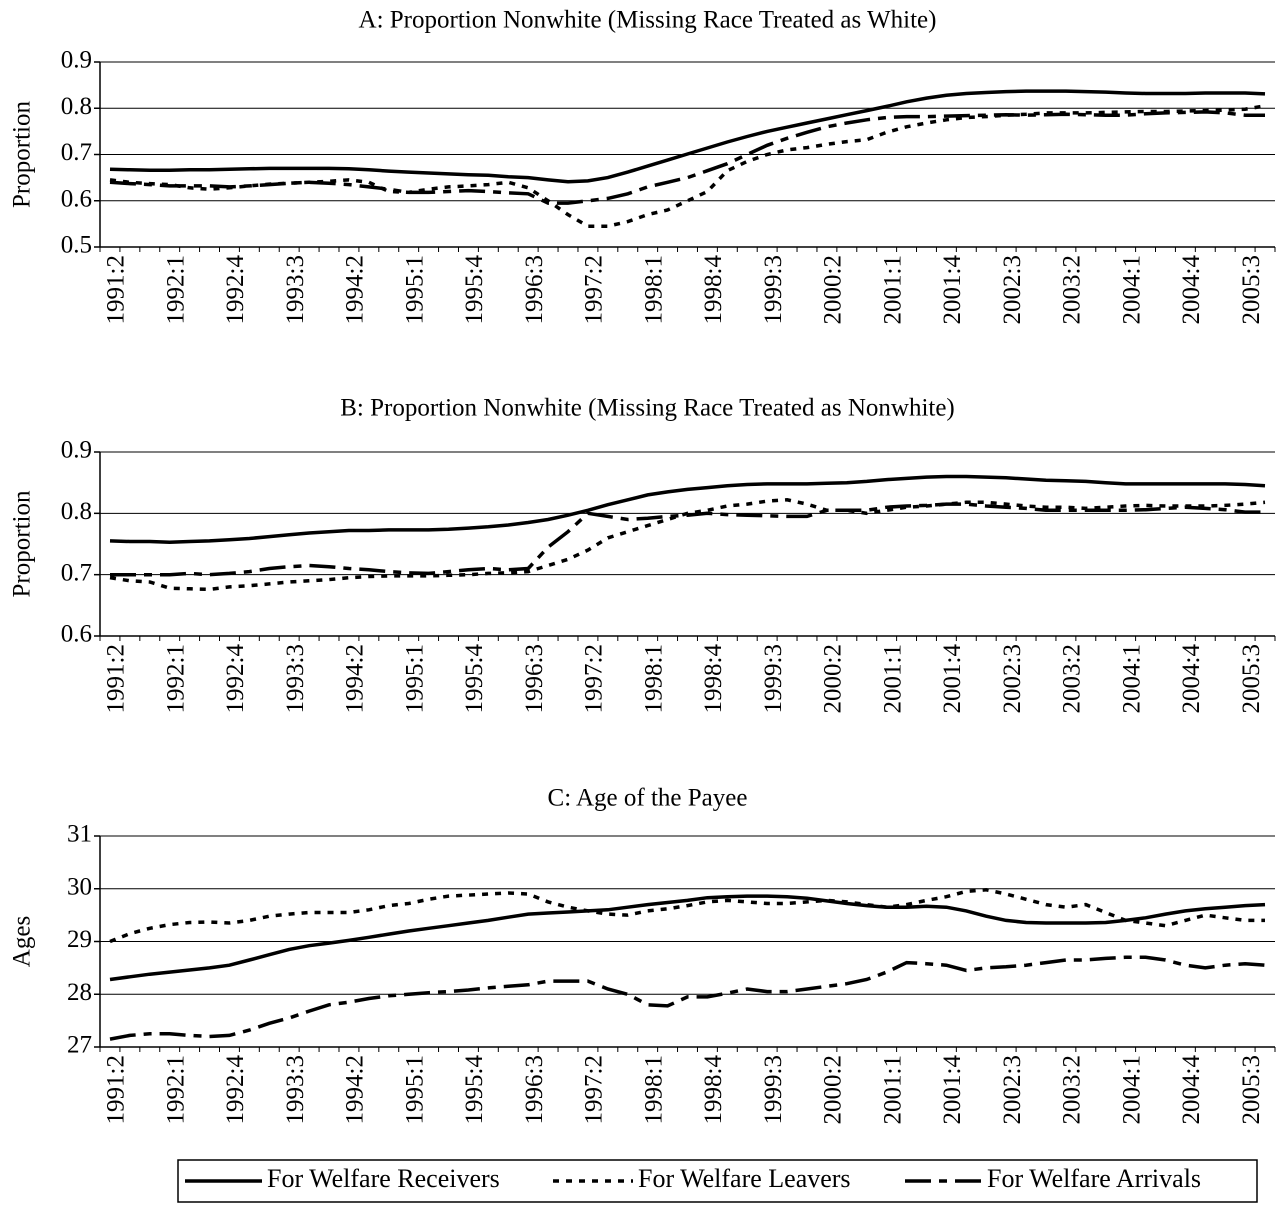 This screenshot has height=1205, width=1277. Describe the element at coordinates (79, 939) in the screenshot. I see `y-tick-label: 29` at that location.